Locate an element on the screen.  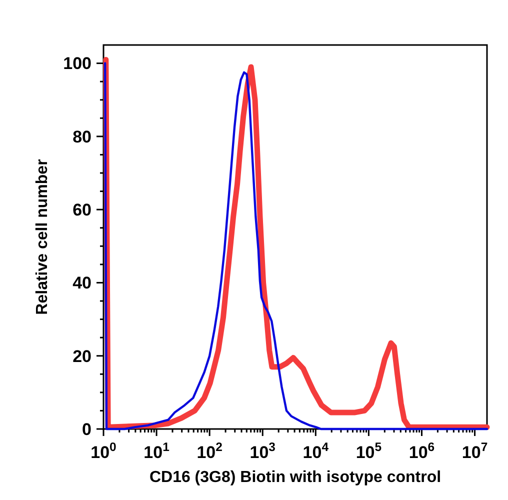
x-tick-label: 10$^{0}$ is located at coordinates (103, 451).